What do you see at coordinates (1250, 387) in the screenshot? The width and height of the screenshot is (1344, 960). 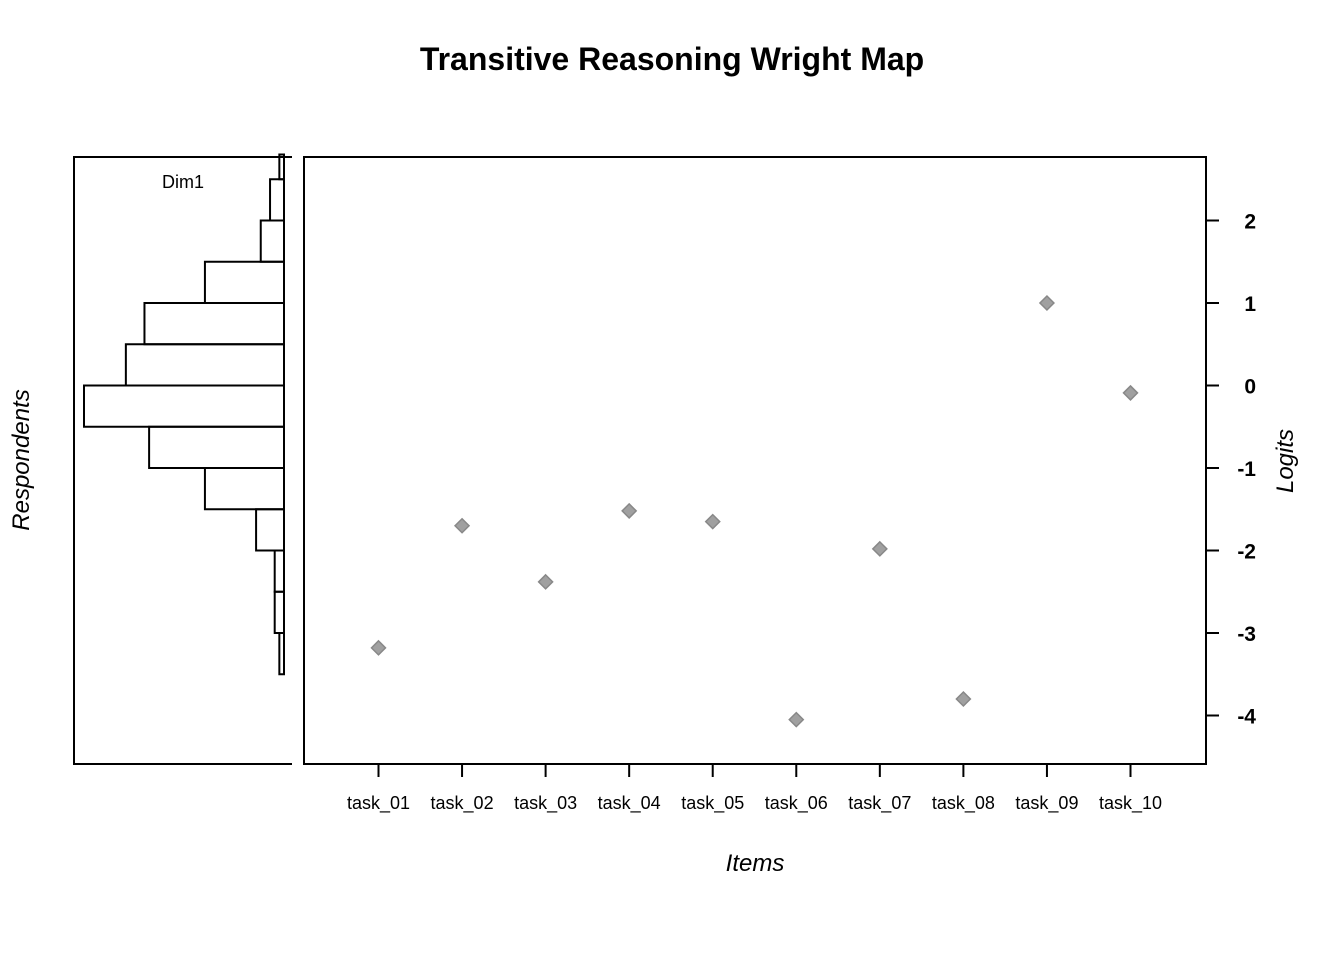 I see `y-tick-label: 0` at bounding box center [1250, 387].